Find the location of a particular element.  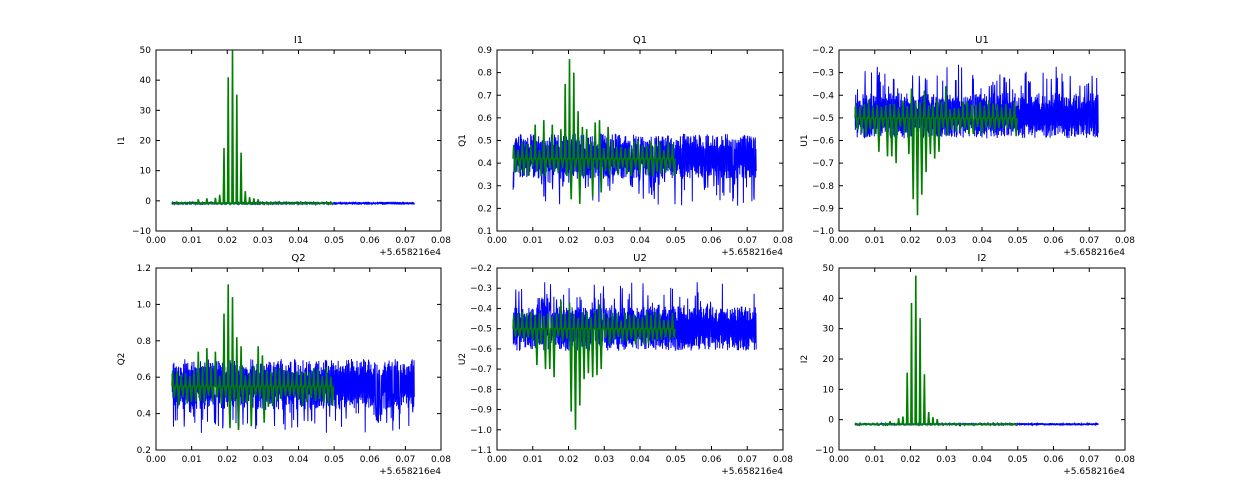

subplot-title: I2 is located at coordinates (981, 258).